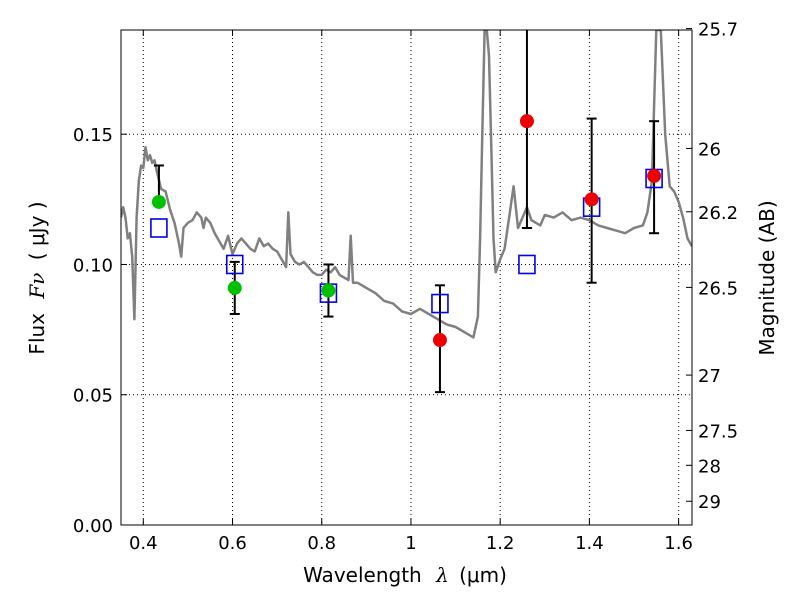 The height and width of the screenshot is (600, 800). I want to click on x-tick-label: 0.8, so click(321, 543).